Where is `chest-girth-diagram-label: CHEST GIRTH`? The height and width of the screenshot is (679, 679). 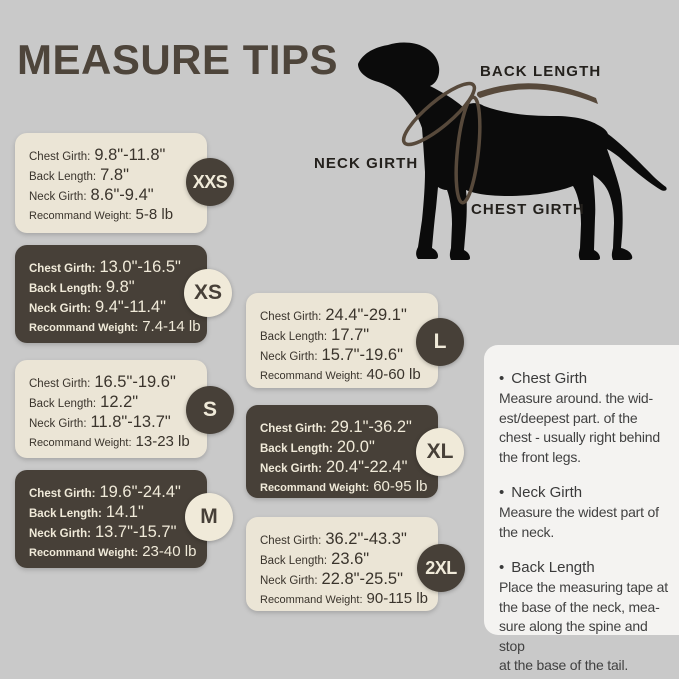 chest-girth-diagram-label: CHEST GIRTH is located at coordinates (528, 209).